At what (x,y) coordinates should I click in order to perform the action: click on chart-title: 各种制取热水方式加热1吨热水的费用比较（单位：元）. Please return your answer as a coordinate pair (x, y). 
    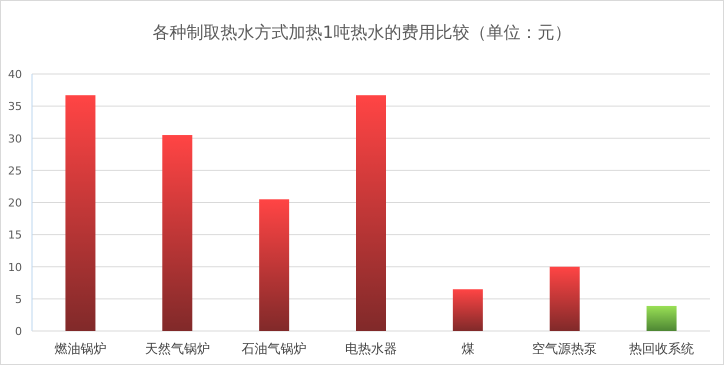
    Looking at the image, I should click on (362, 33).